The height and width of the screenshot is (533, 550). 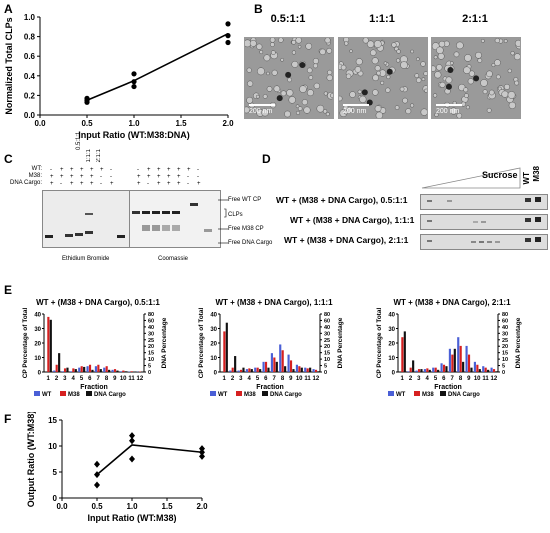 What do you see at coordinates (411, 379) in the screenshot?
I see `x-tick-label: 2` at bounding box center [411, 379].